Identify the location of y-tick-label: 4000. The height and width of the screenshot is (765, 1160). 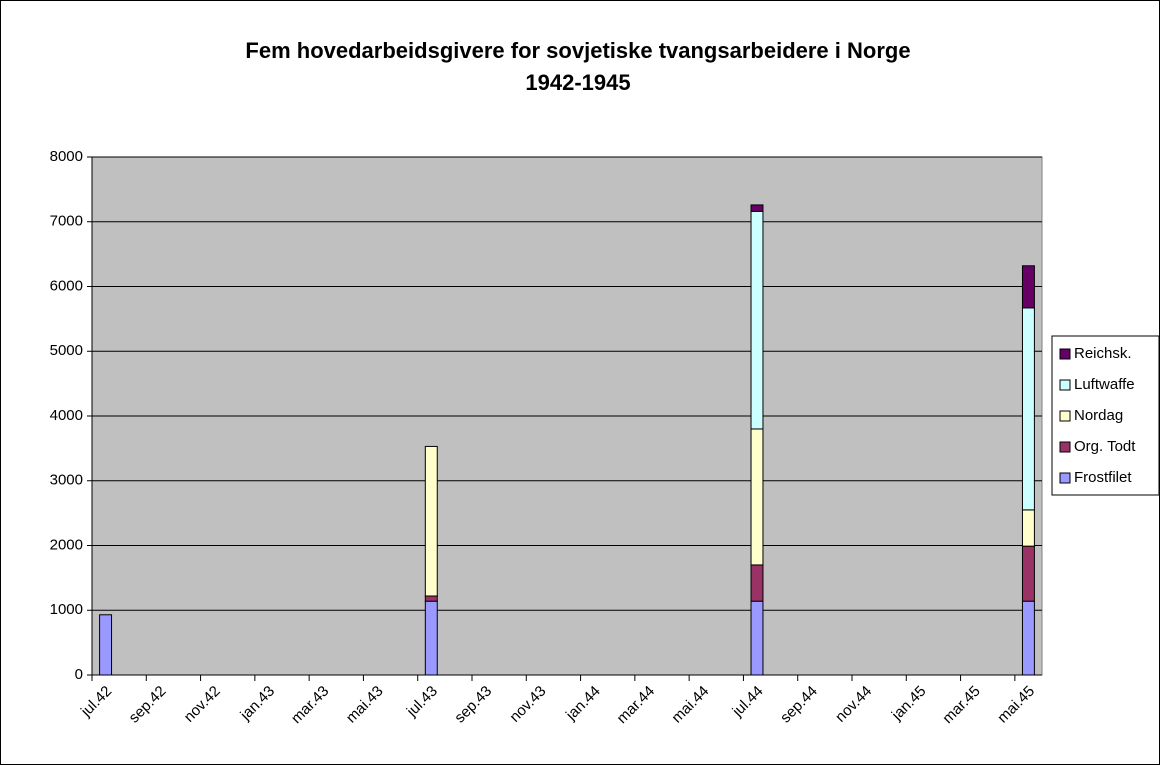
(66, 415).